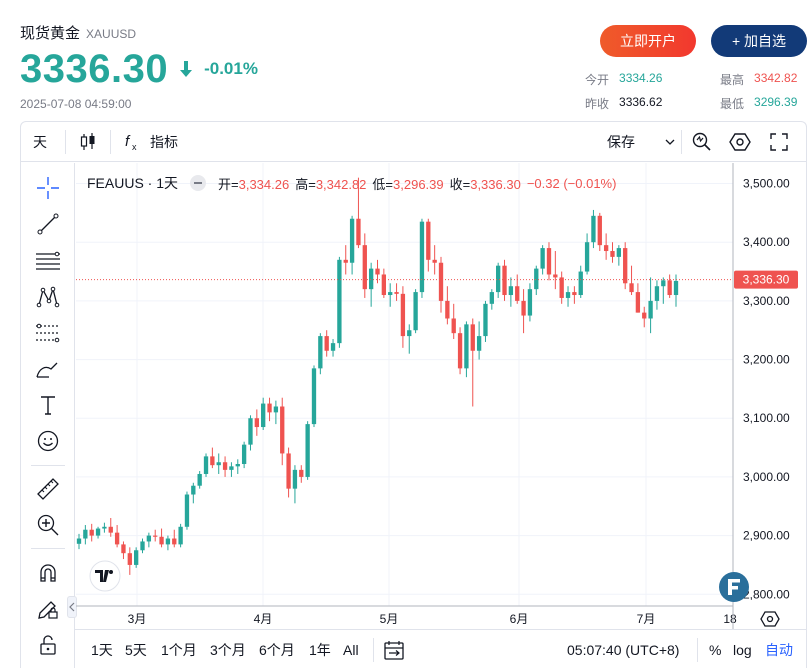  What do you see at coordinates (111, 572) in the screenshot?
I see `tradingview-logo-dot` at bounding box center [111, 572].